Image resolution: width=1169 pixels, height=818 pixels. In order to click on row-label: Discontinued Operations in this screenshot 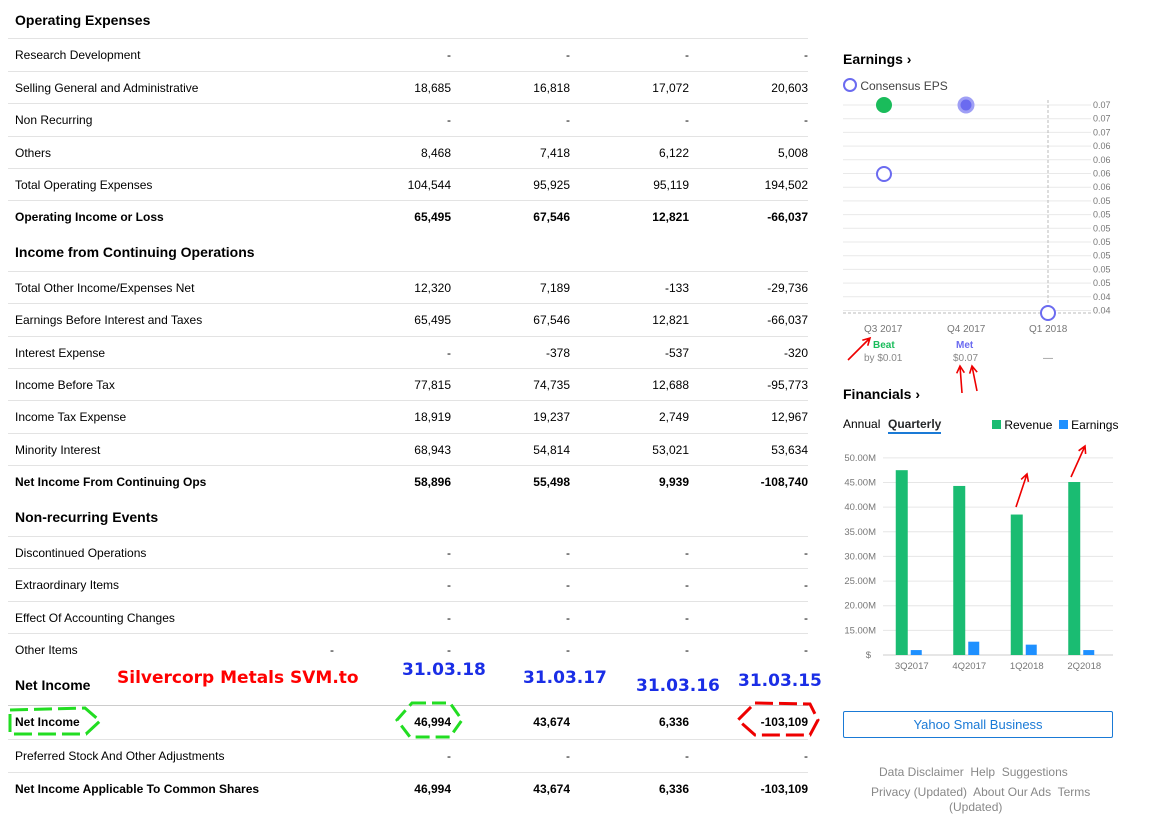, I will do `click(81, 553)`.